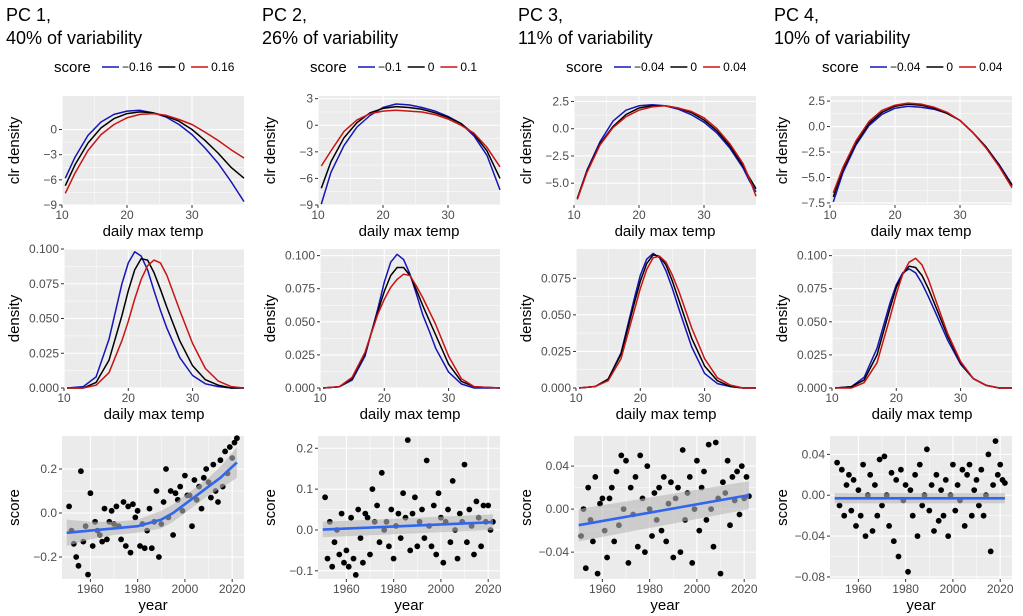 This screenshot has width=1023, height=616. What do you see at coordinates (410, 154) in the screenshot?
I see `series-line-neg` at bounding box center [410, 154].